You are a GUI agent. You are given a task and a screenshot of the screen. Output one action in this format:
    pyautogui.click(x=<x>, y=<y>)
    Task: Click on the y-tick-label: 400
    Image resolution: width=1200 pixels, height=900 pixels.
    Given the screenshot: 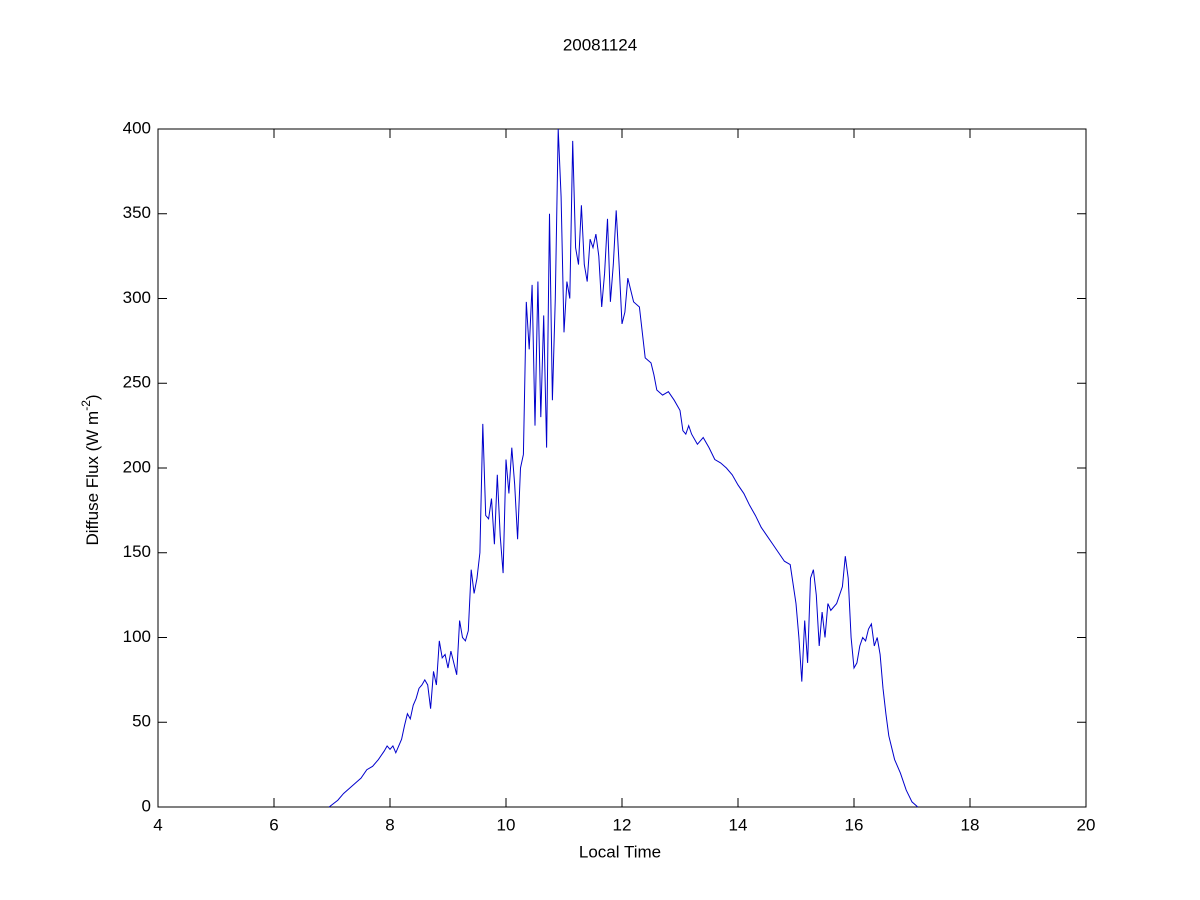 What is the action you would take?
    pyautogui.click(x=137, y=127)
    